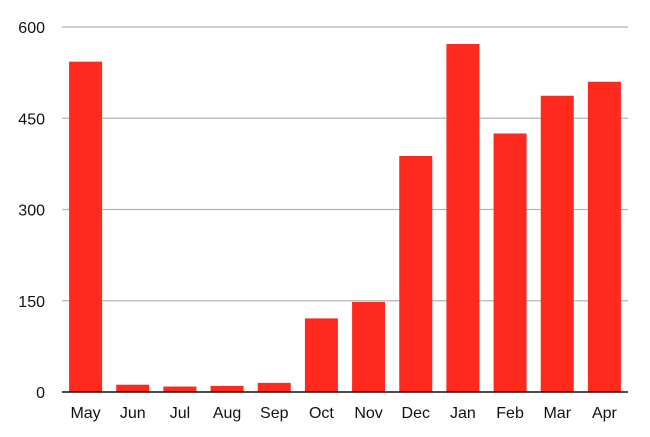 This screenshot has width=650, height=437. What do you see at coordinates (463, 413) in the screenshot?
I see `x-tick-label-jan: Jan` at bounding box center [463, 413].